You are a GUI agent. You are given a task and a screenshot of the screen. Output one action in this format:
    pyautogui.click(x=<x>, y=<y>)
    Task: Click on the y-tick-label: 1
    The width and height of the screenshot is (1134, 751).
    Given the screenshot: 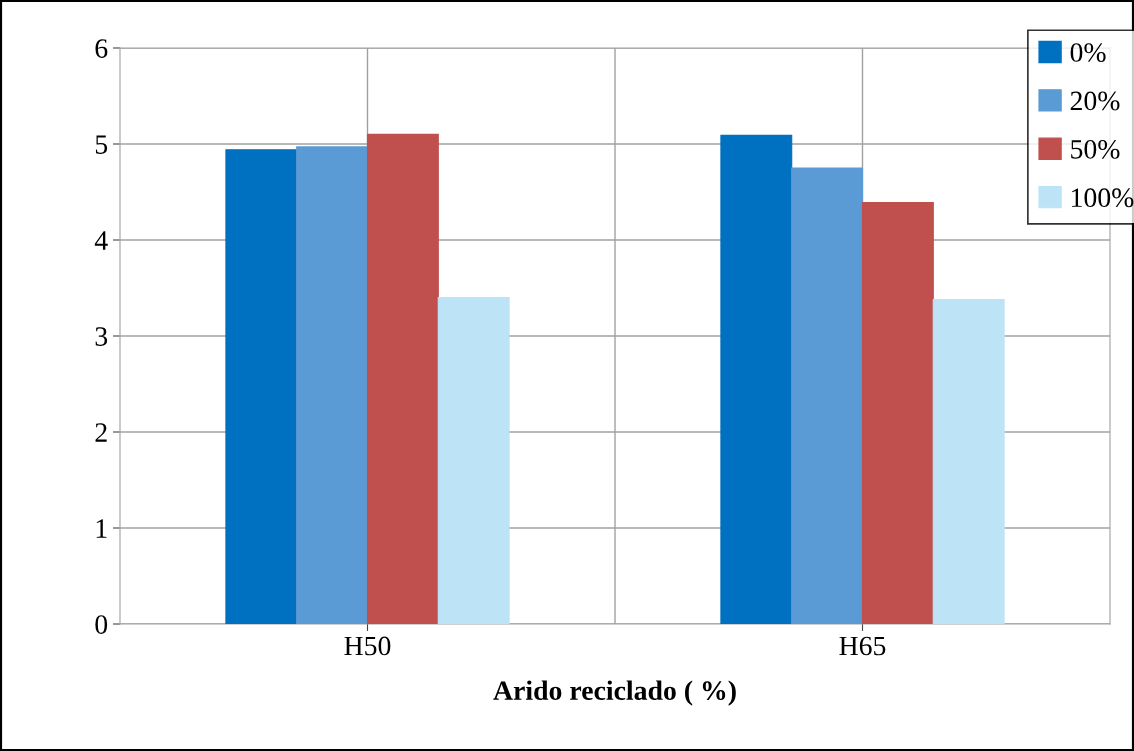 What is the action you would take?
    pyautogui.click(x=101, y=528)
    